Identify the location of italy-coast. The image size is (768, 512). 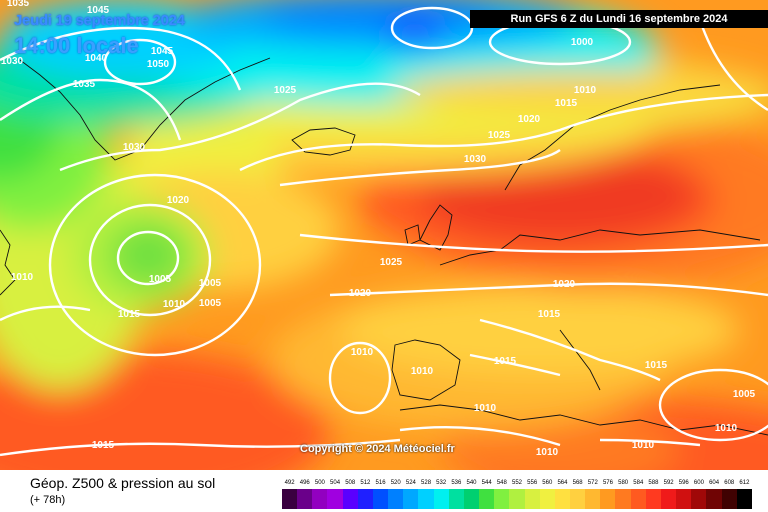
(580, 360).